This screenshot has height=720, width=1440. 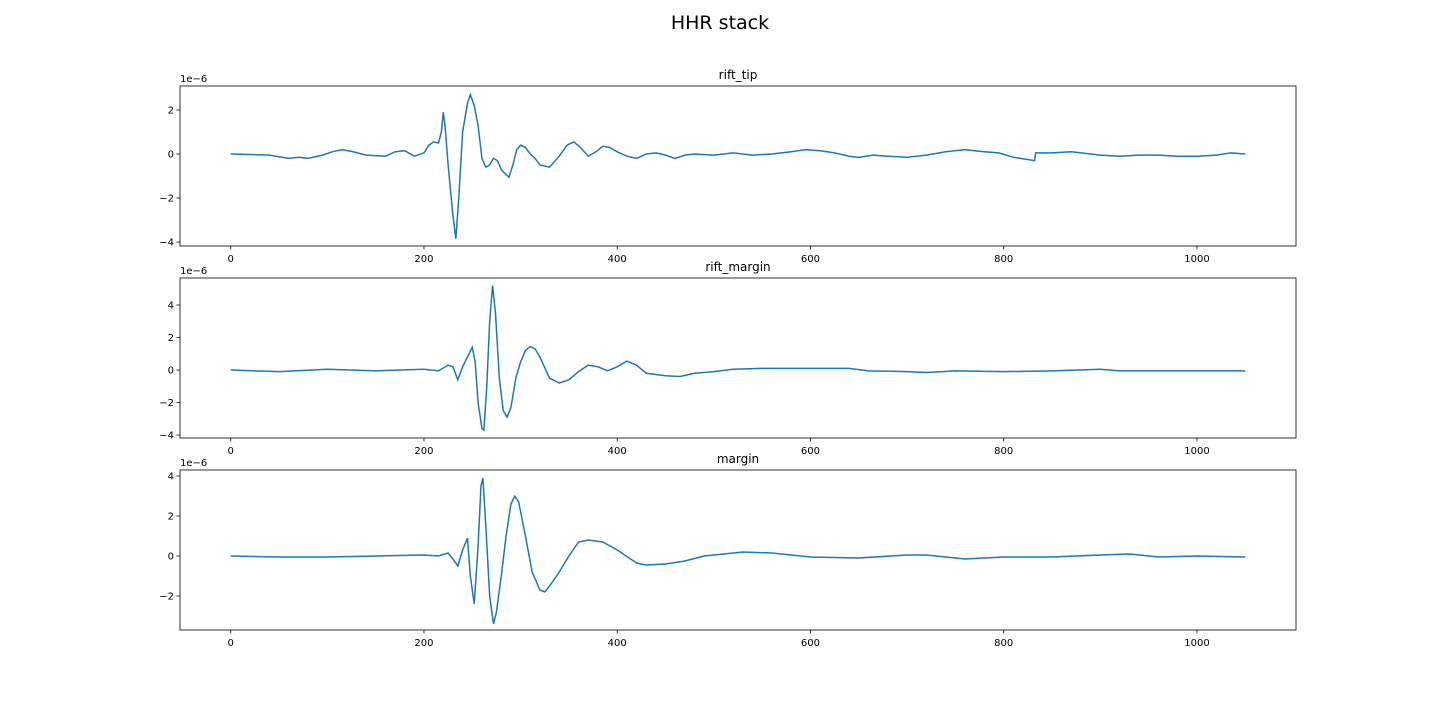 What do you see at coordinates (738, 75) in the screenshot?
I see `subplot-title: rift_tip` at bounding box center [738, 75].